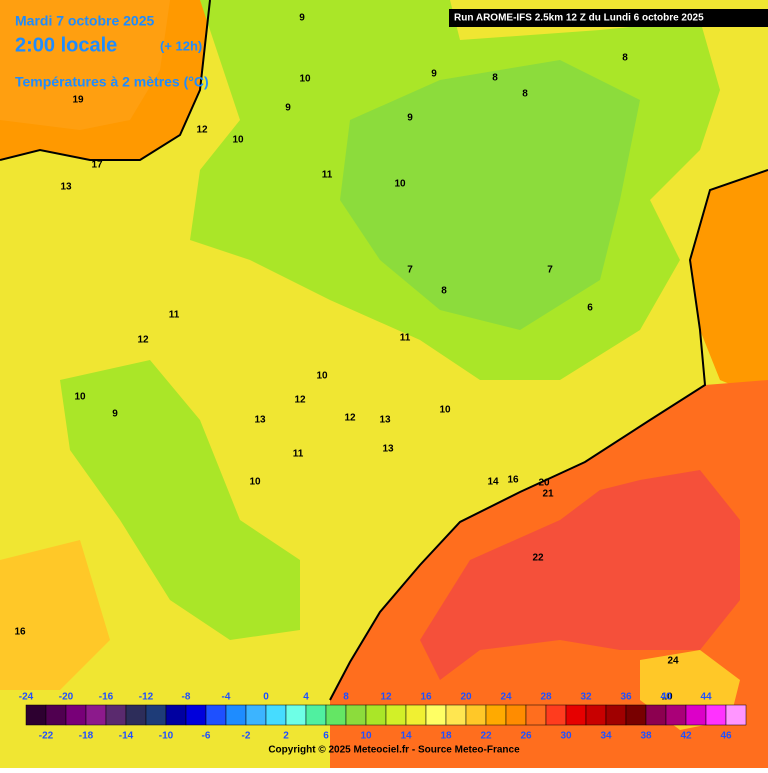  Describe the element at coordinates (626, 697) in the screenshot. I see `legend-tick-top: 36` at that location.